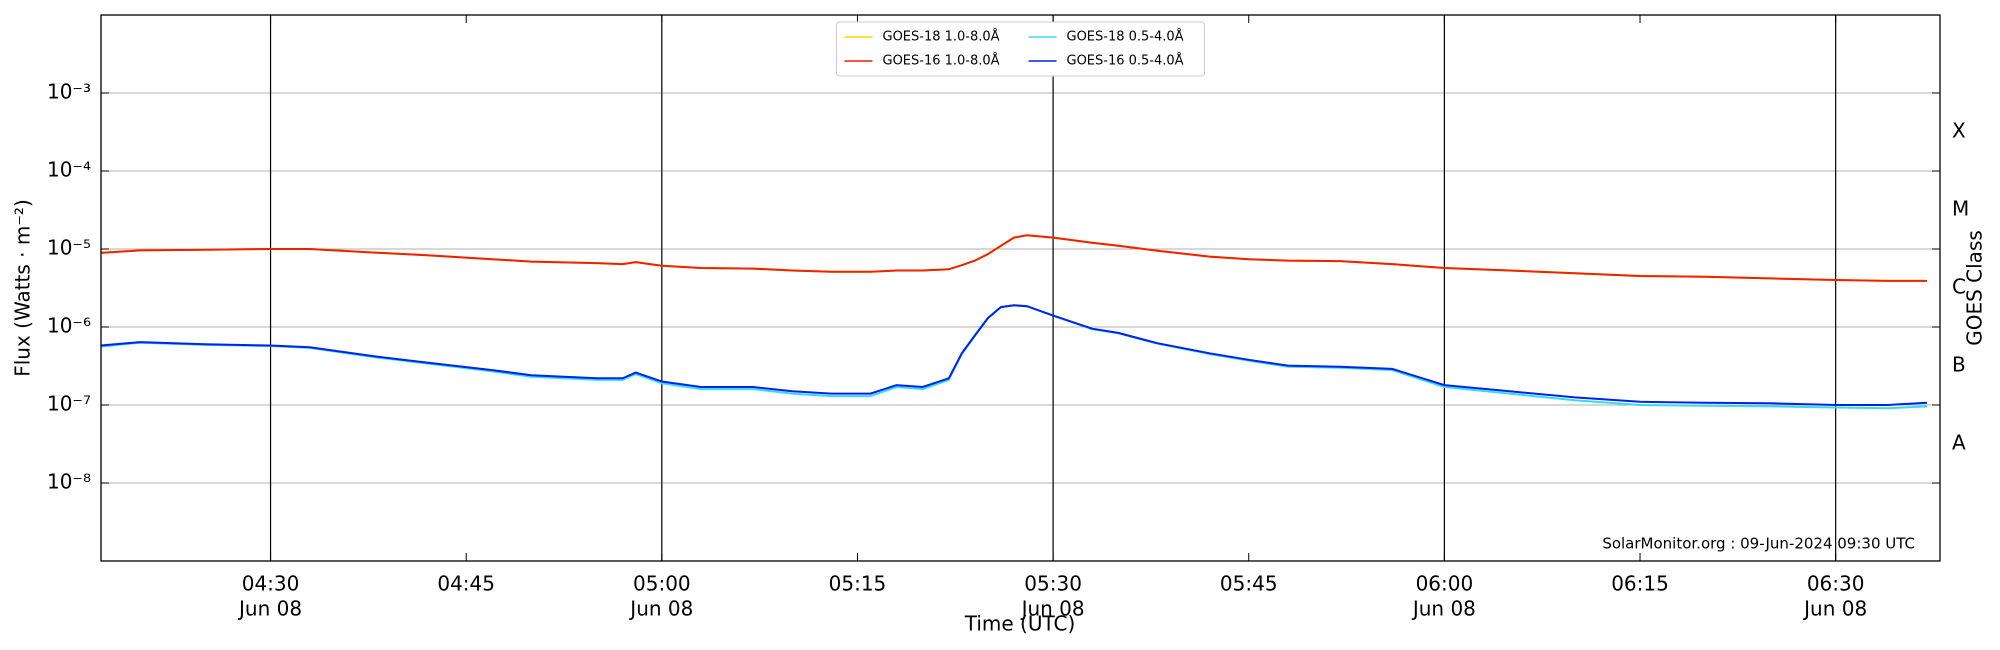 The height and width of the screenshot is (650, 2000). What do you see at coordinates (1020, 49) in the screenshot?
I see `legend-box` at bounding box center [1020, 49].